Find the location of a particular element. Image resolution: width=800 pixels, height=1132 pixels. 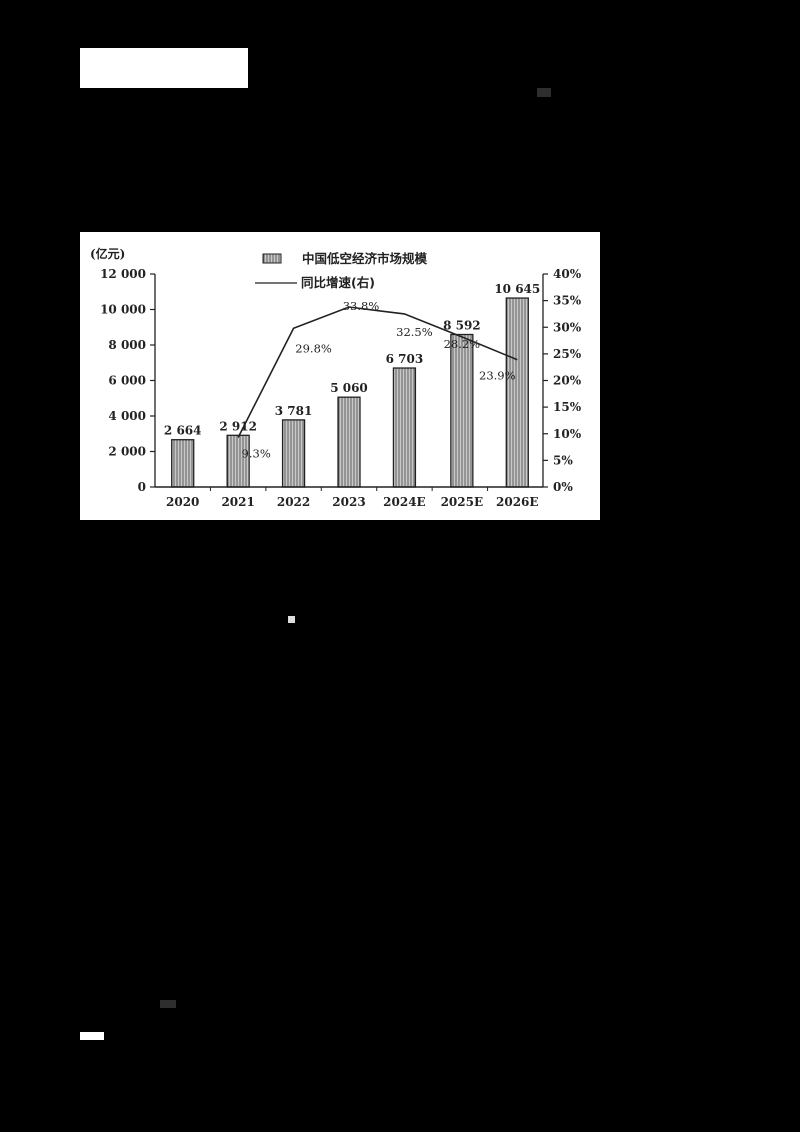

growth-rate-label: 29.8% is located at coordinates (313, 348).